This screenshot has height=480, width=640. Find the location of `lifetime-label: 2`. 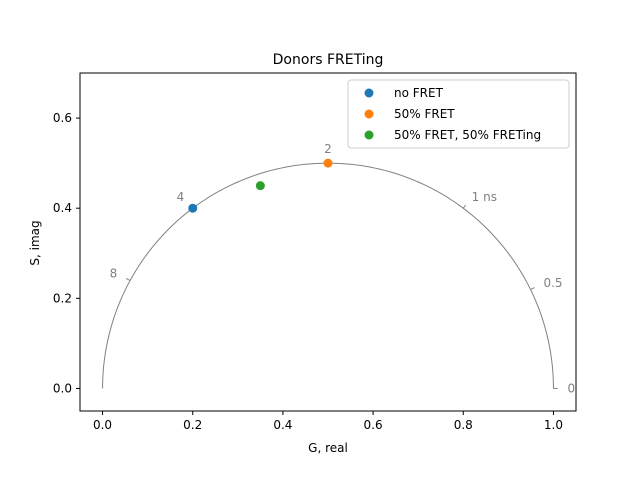

lifetime-label: 2 is located at coordinates (328, 149).